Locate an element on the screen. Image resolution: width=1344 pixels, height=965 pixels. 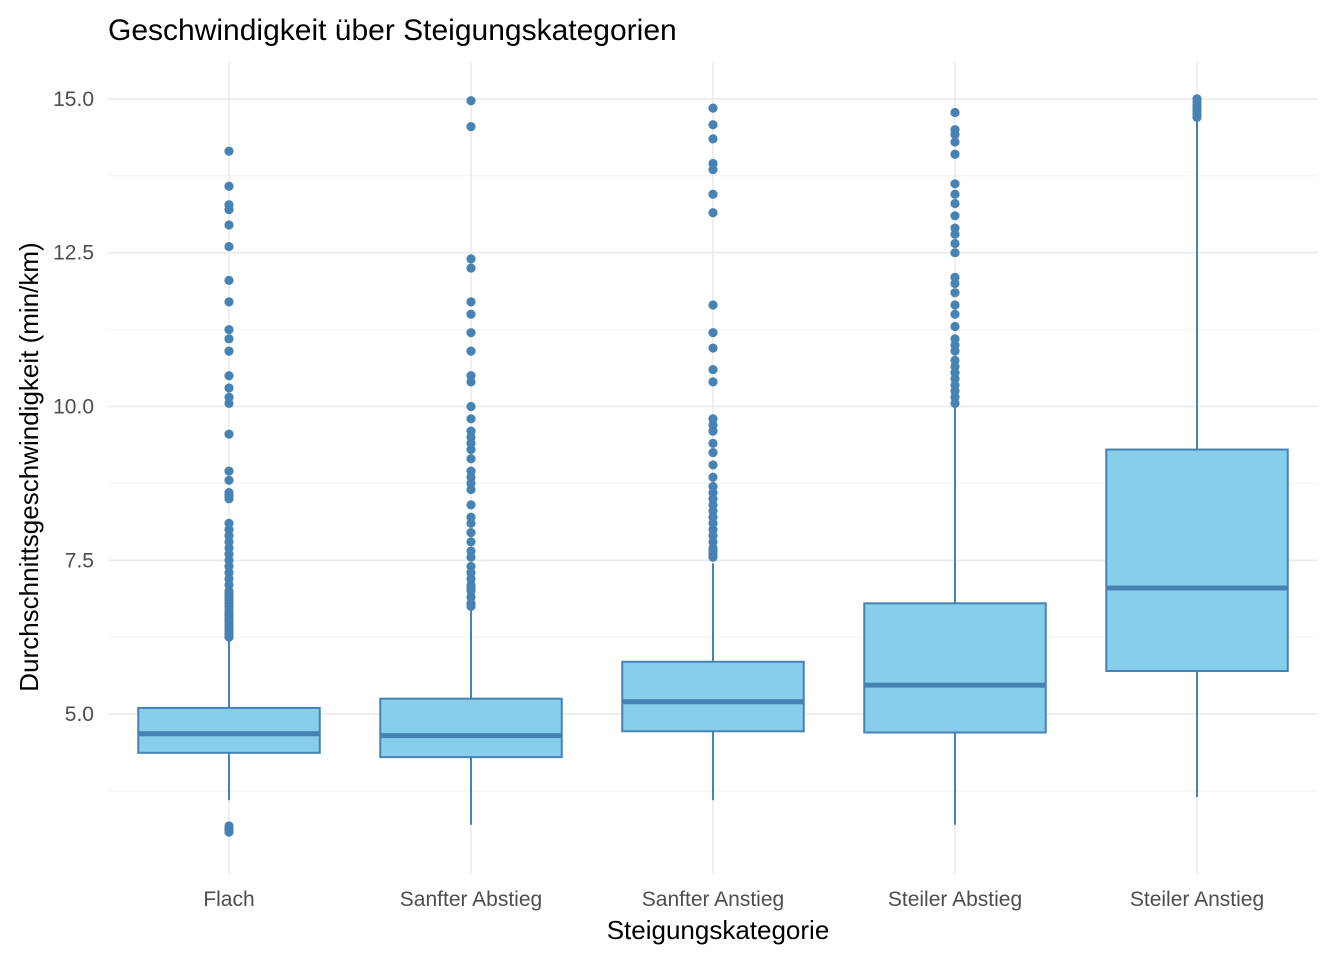
y-tick-label: 7.5 is located at coordinates (79, 560).